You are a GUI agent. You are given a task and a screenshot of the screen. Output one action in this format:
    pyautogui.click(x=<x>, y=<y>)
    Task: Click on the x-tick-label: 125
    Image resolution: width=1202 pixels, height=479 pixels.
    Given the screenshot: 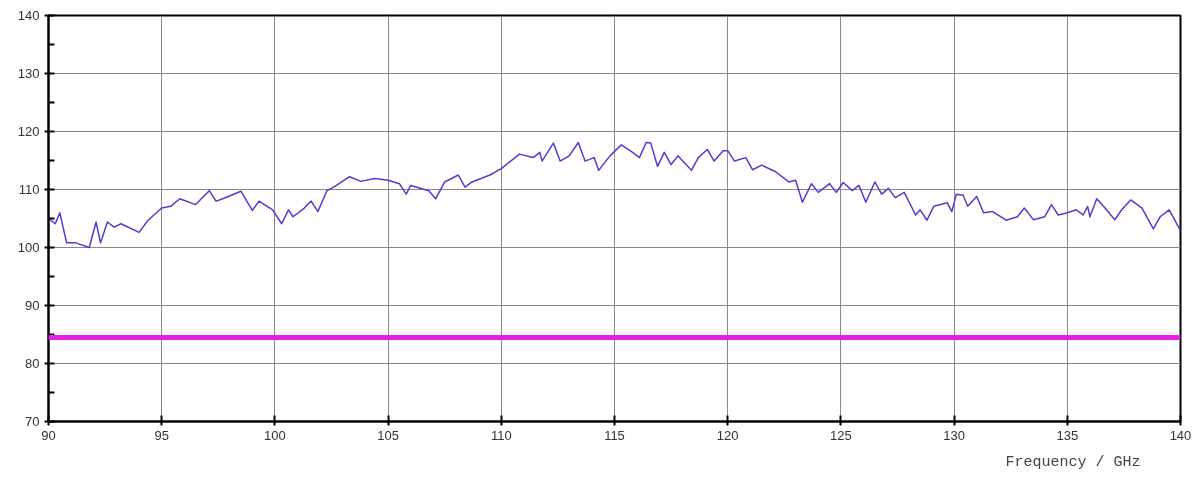 What is the action you would take?
    pyautogui.click(x=841, y=435)
    